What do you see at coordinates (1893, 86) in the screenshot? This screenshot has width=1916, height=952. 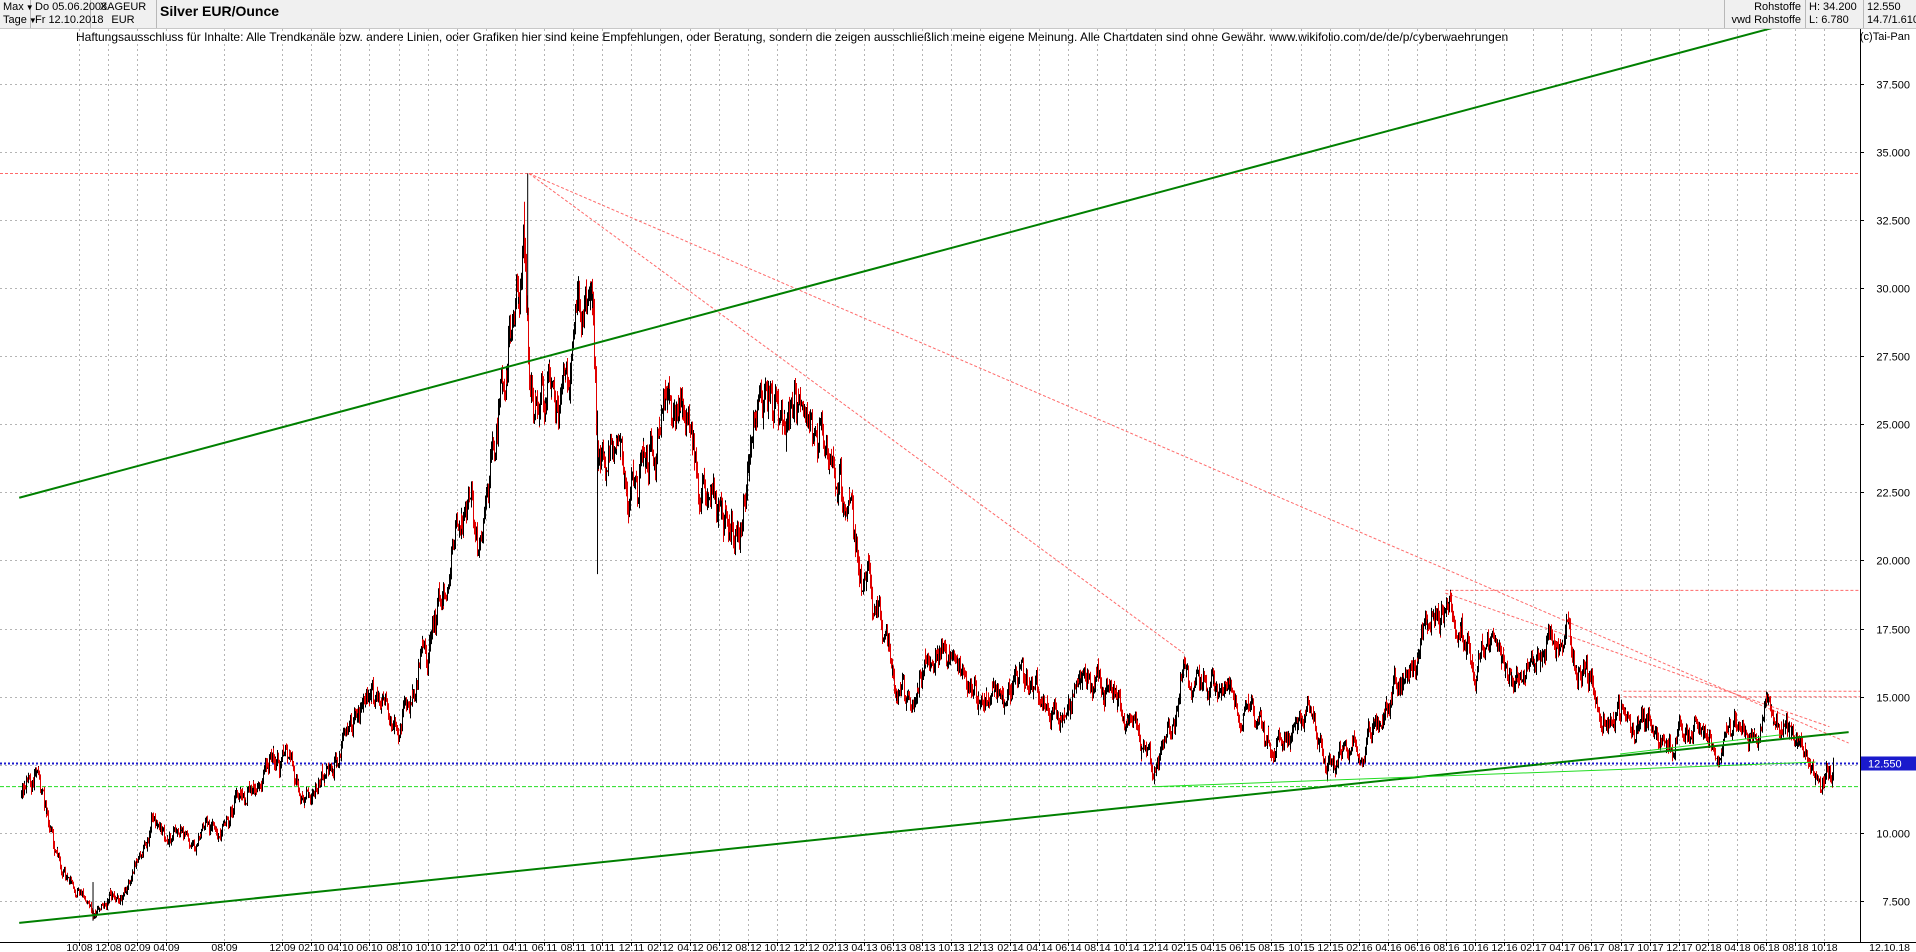 I see `y-tick-label: 37.500` at bounding box center [1893, 86].